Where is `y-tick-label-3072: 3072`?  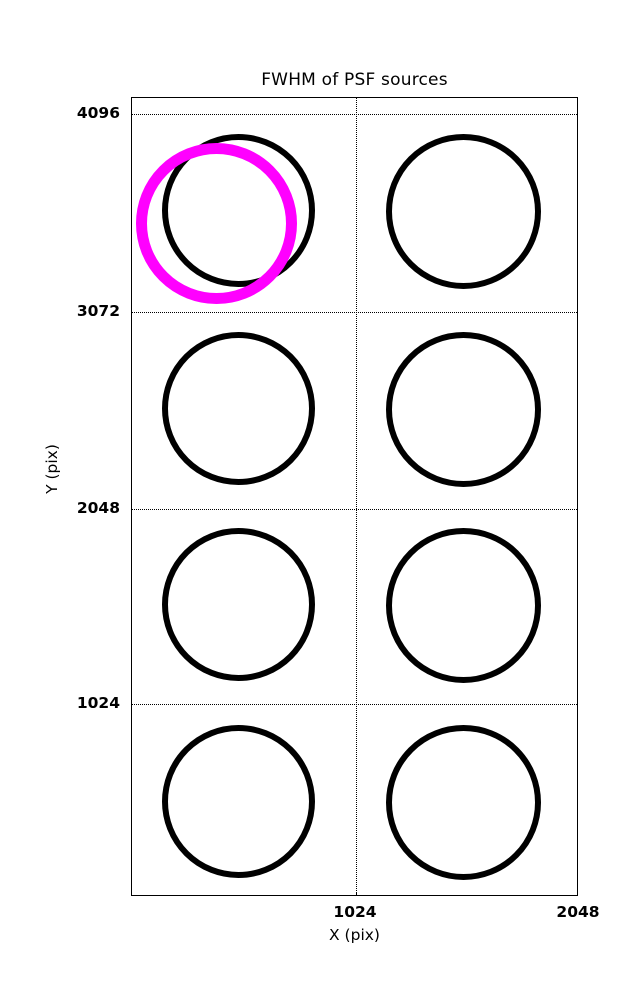 y-tick-label-3072: 3072 is located at coordinates (98, 311).